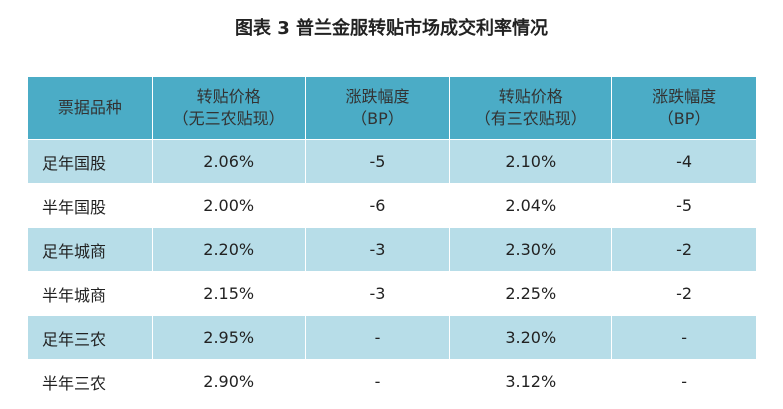 The width and height of the screenshot is (783, 409). Describe the element at coordinates (531, 337) in the screenshot. I see `table-cell: 3.20%` at that location.